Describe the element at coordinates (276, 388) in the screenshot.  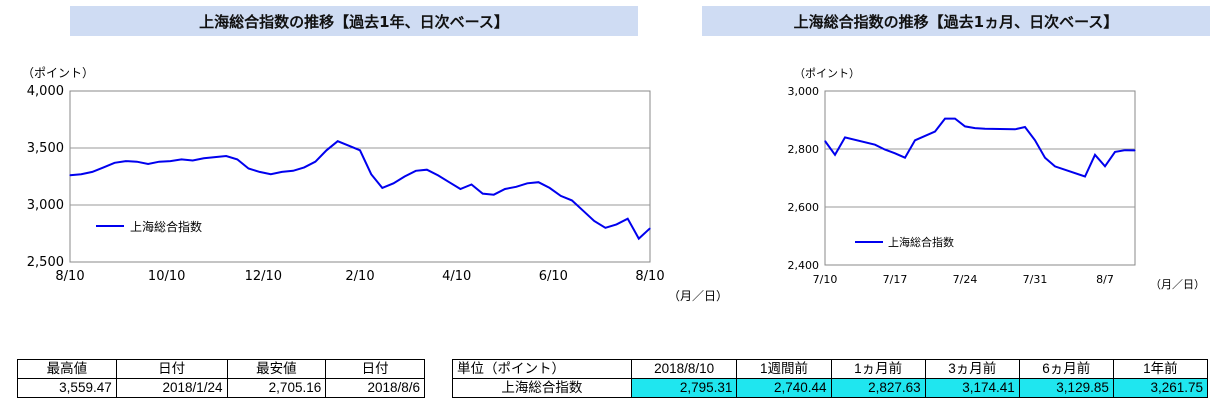
I see `value-cell: 2,705.16` at that location.